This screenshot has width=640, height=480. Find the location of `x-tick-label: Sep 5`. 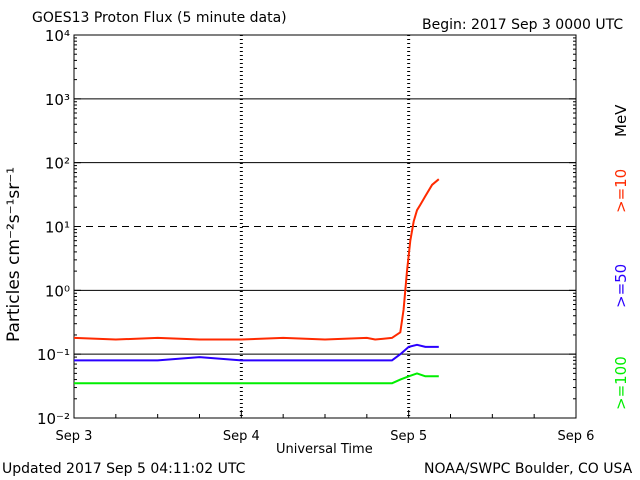

x-tick-label: Sep 5 is located at coordinates (408, 436).